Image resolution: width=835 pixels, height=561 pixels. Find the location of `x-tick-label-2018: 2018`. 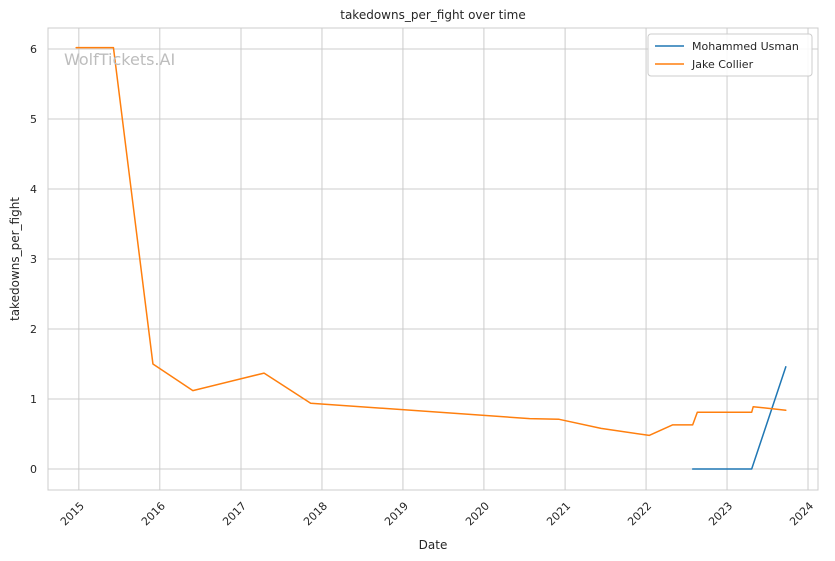

x-tick-label-2018: 2018 is located at coordinates (315, 513).